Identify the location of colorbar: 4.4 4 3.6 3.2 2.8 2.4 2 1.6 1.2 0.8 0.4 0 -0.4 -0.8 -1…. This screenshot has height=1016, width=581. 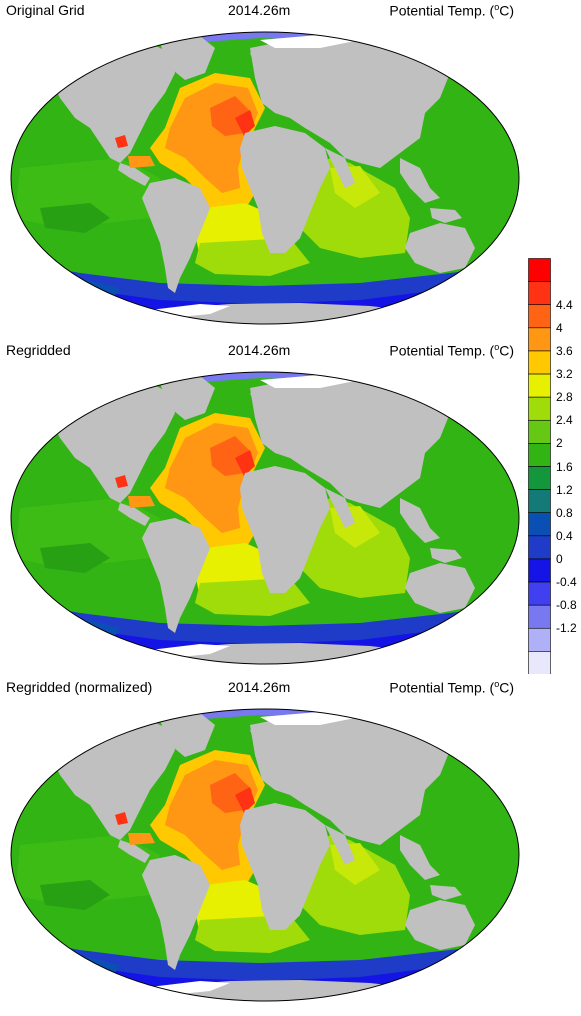
(553, 466).